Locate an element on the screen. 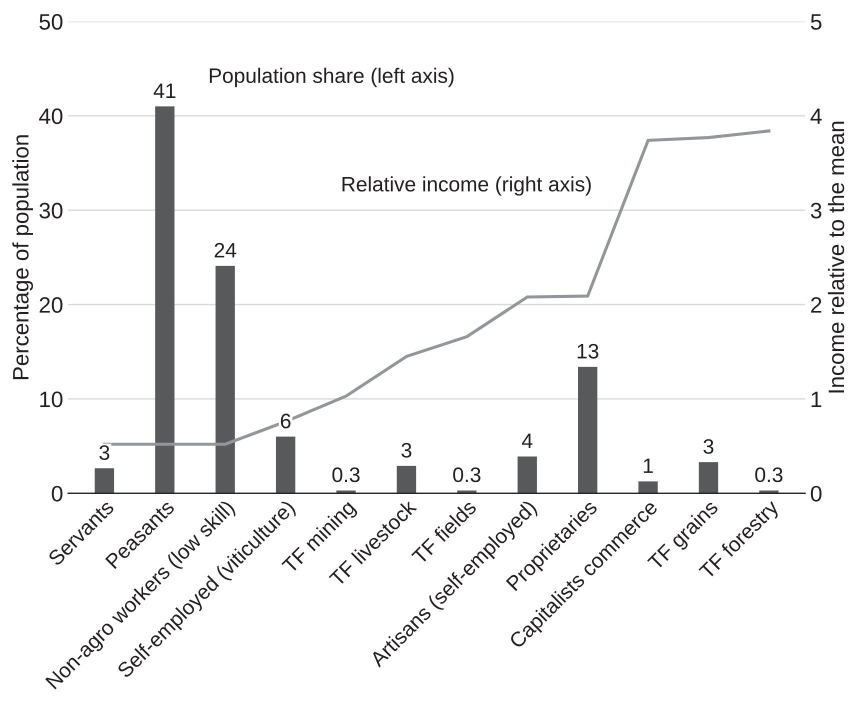 Image resolution: width=852 pixels, height=717 pixels. data-label: 13 is located at coordinates (588, 351).